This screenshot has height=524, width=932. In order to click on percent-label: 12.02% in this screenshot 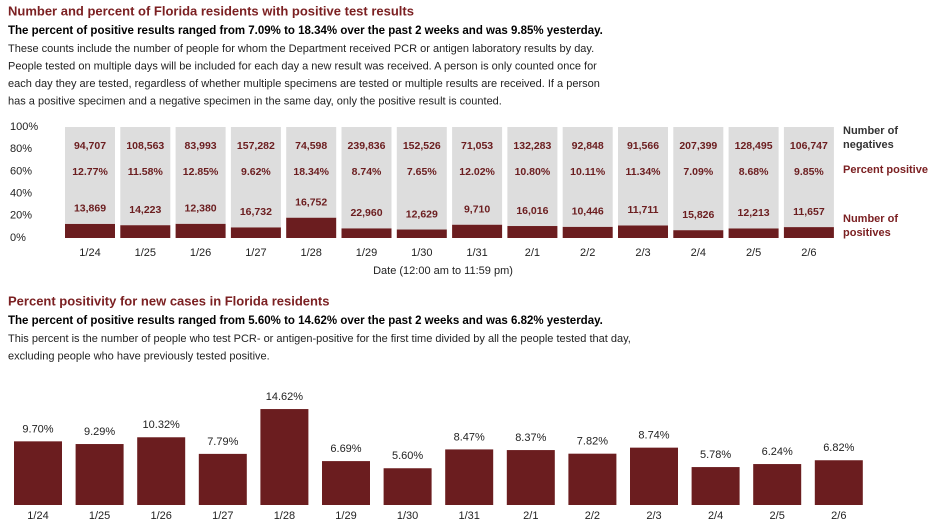, I will do `click(477, 172)`.